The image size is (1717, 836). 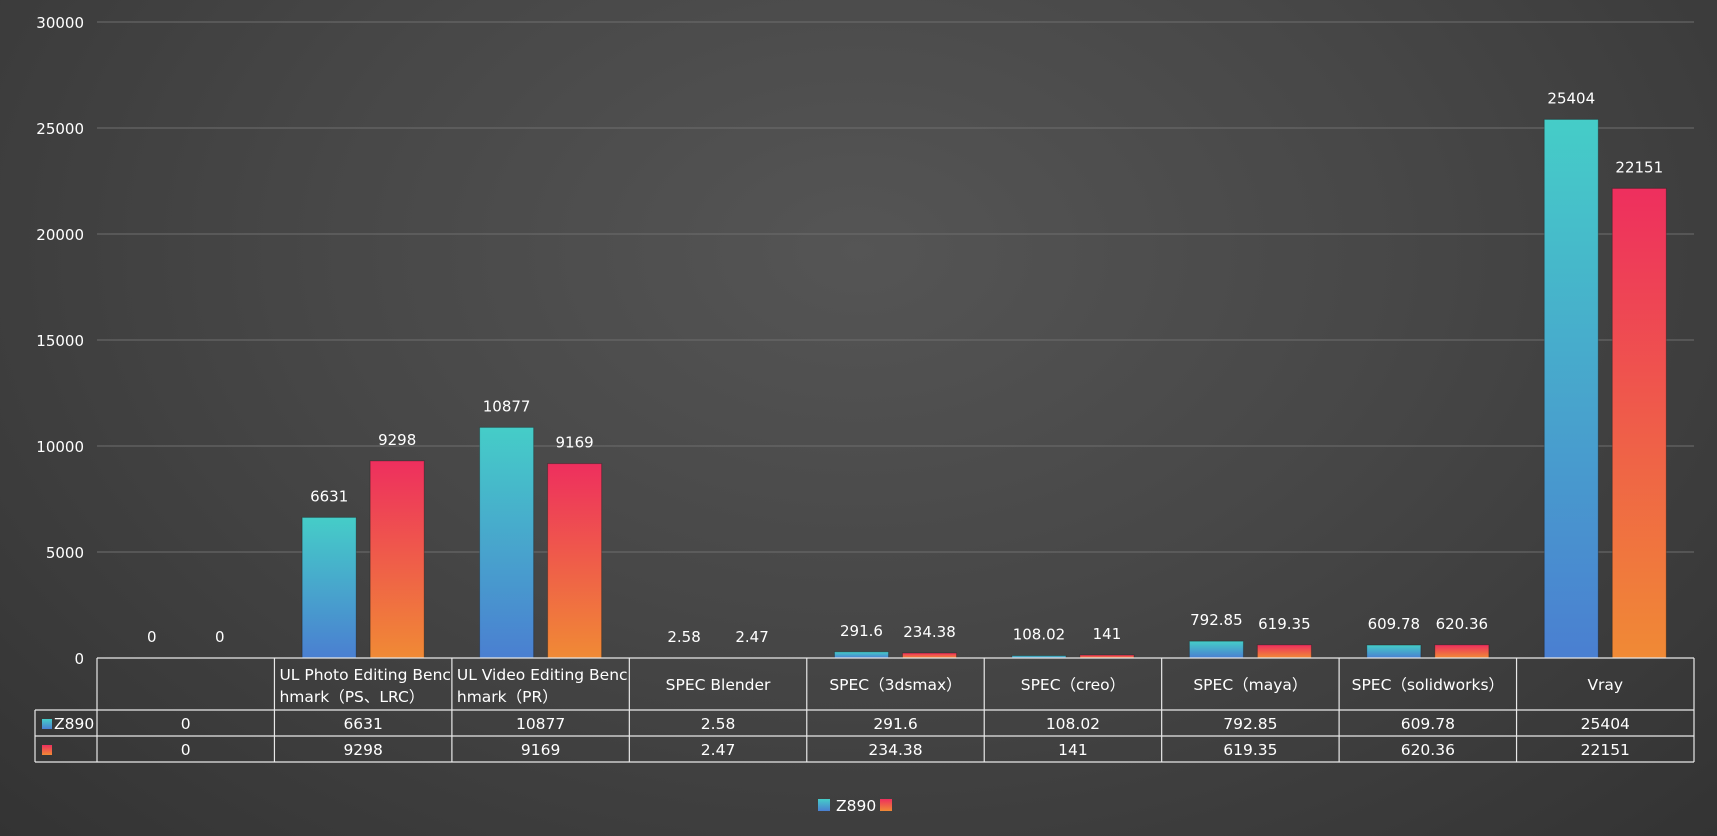 I want to click on table-cell: 234.38, so click(x=895, y=750).